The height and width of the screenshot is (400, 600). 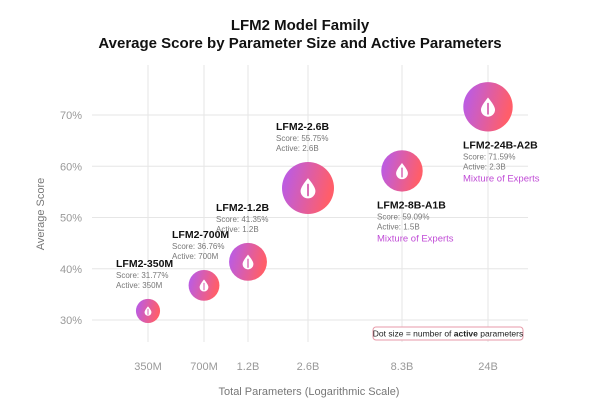 What do you see at coordinates (413, 334) in the screenshot?
I see `legend-note-prefix: Dot size = number of` at bounding box center [413, 334].